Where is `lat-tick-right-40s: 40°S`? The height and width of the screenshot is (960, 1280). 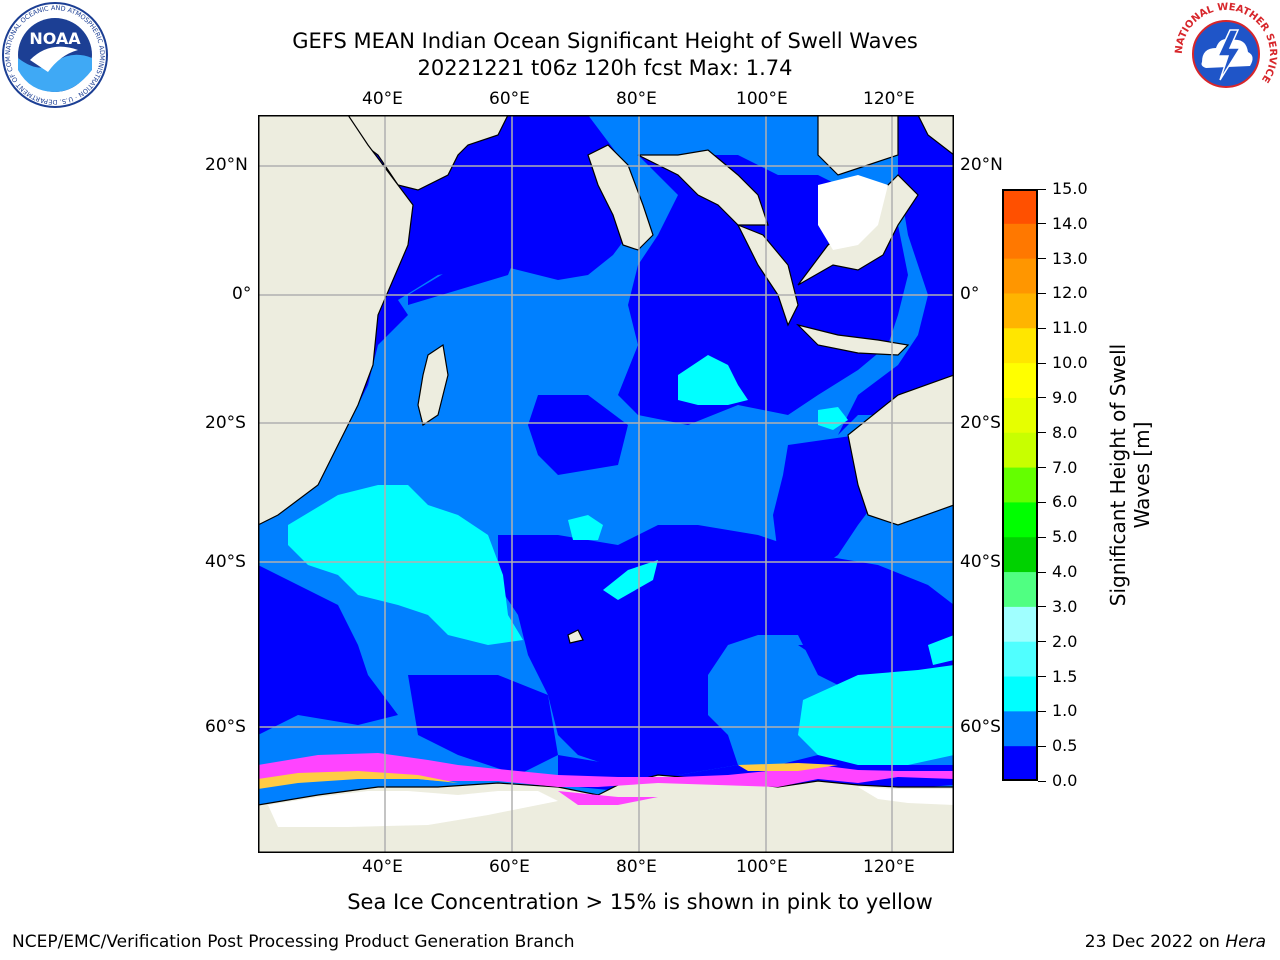 lat-tick-right-40s: 40°S is located at coordinates (980, 562).